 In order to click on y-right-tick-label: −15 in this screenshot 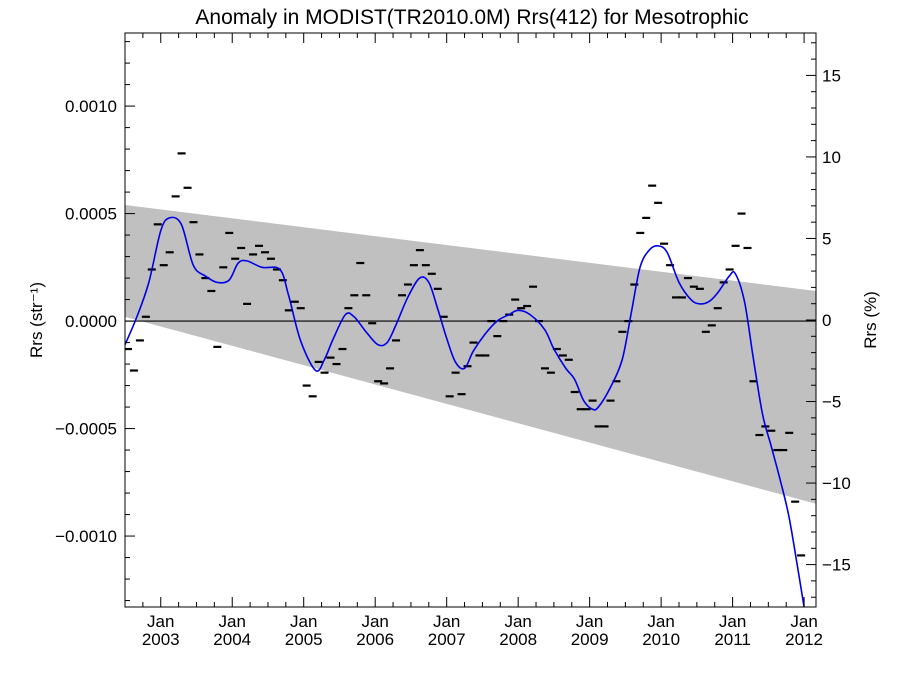, I will do `click(836, 565)`.